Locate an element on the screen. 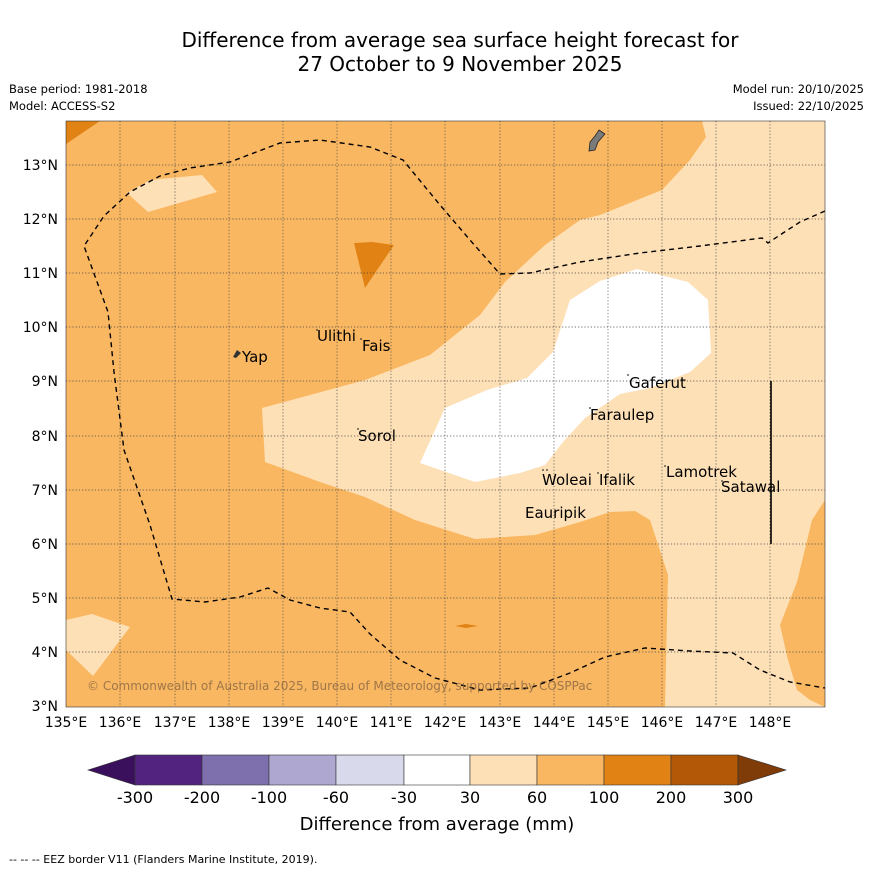 The width and height of the screenshot is (873, 873). lon-label: 147°E is located at coordinates (716, 723).